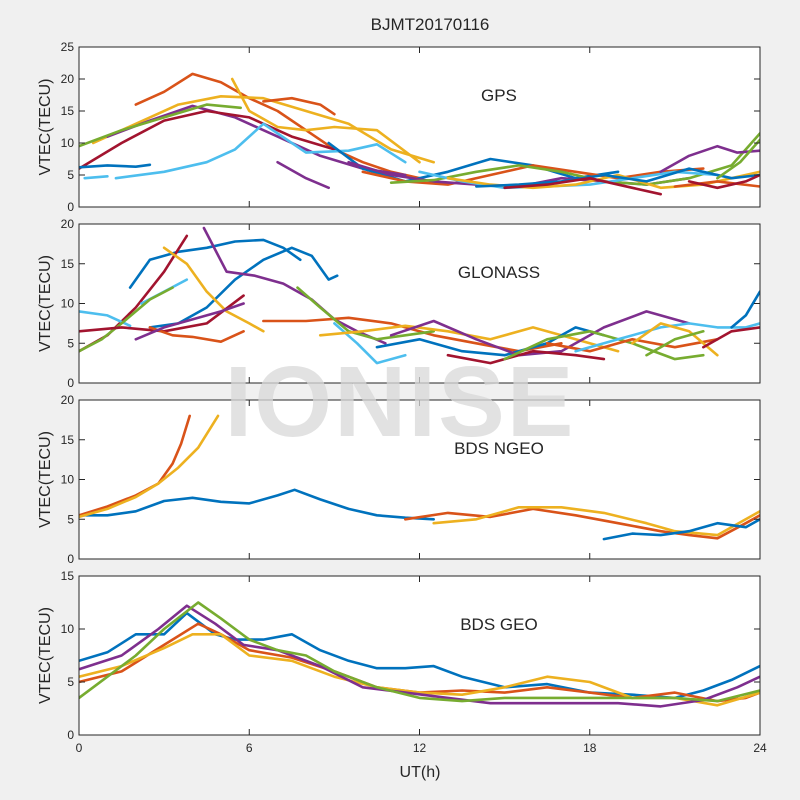 The image size is (800, 800). What do you see at coordinates (420, 772) in the screenshot?
I see `x-axis-label: UT(h)` at bounding box center [420, 772].